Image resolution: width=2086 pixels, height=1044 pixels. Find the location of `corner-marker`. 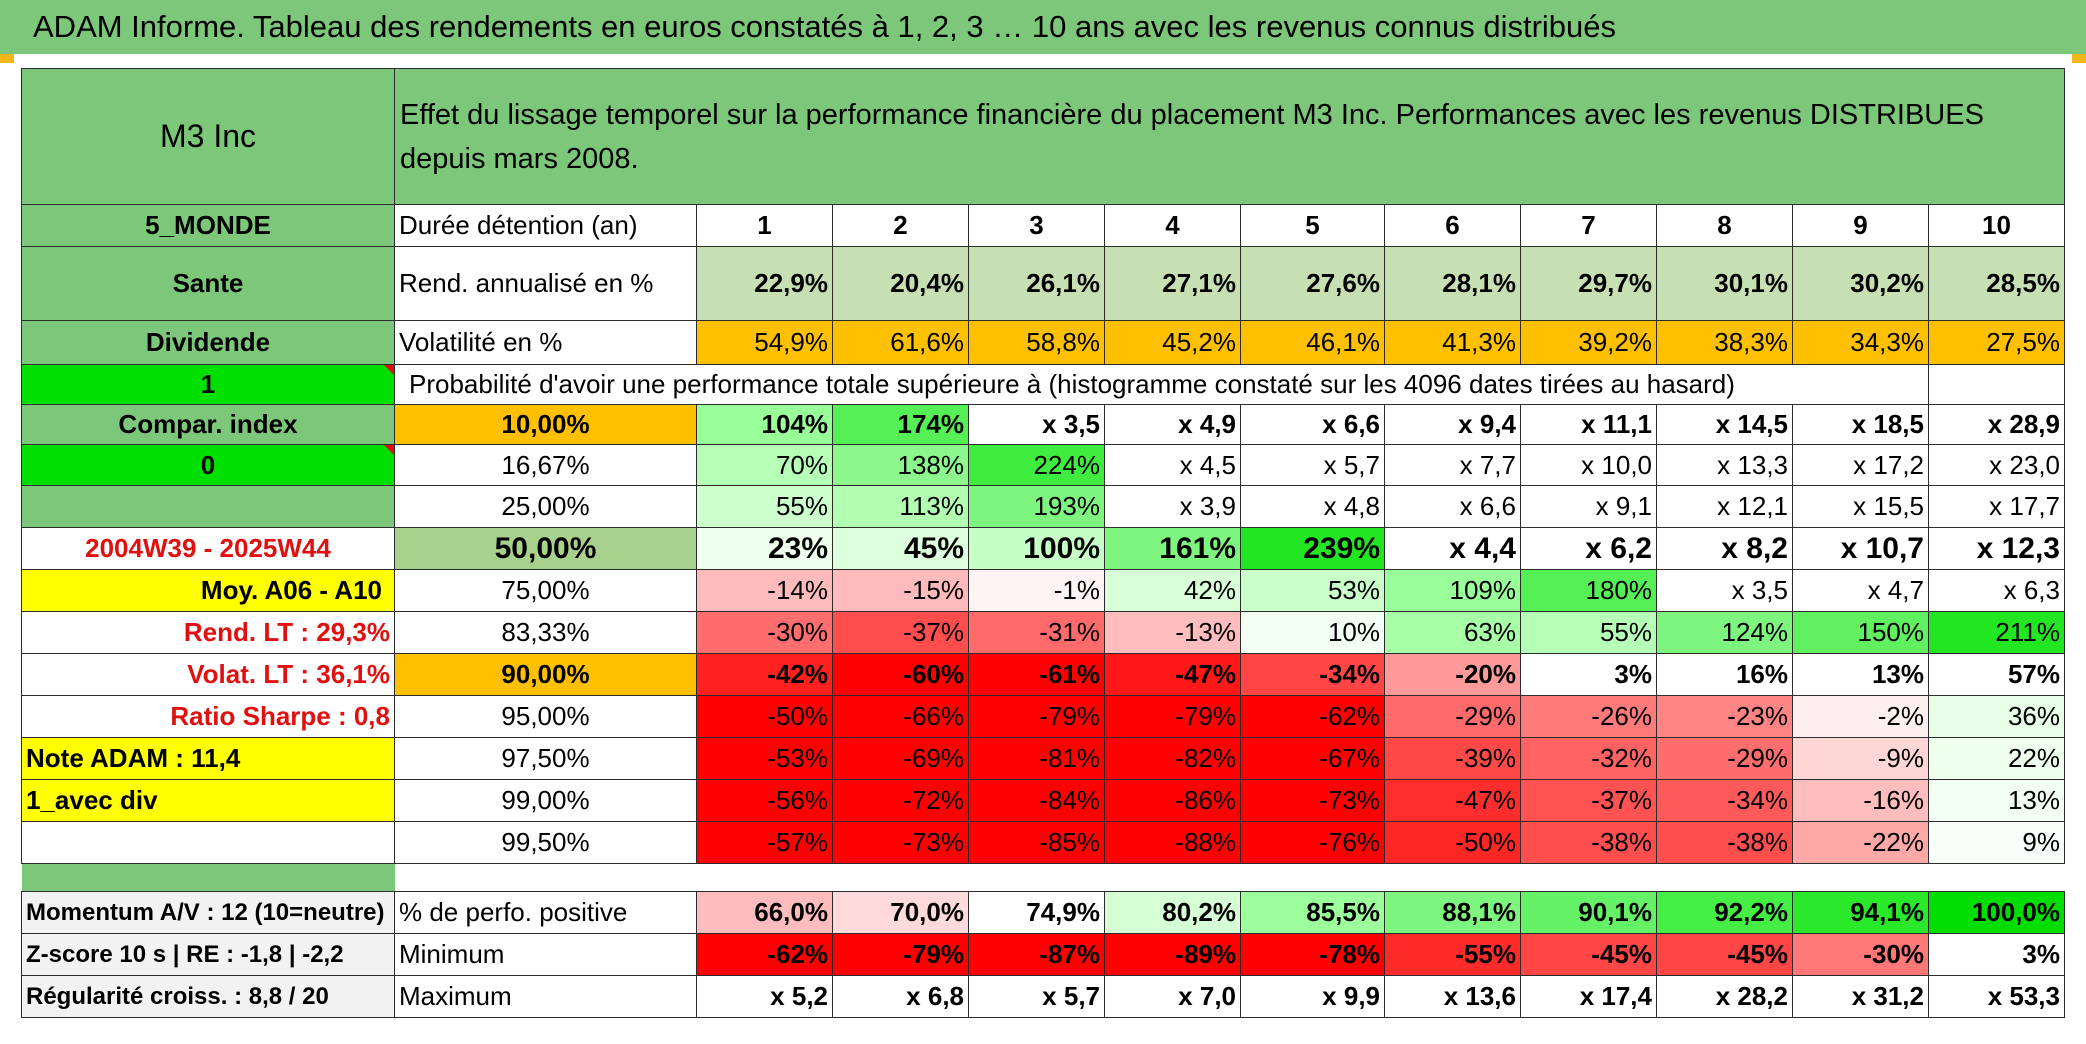

corner-marker is located at coordinates (2079, 58).